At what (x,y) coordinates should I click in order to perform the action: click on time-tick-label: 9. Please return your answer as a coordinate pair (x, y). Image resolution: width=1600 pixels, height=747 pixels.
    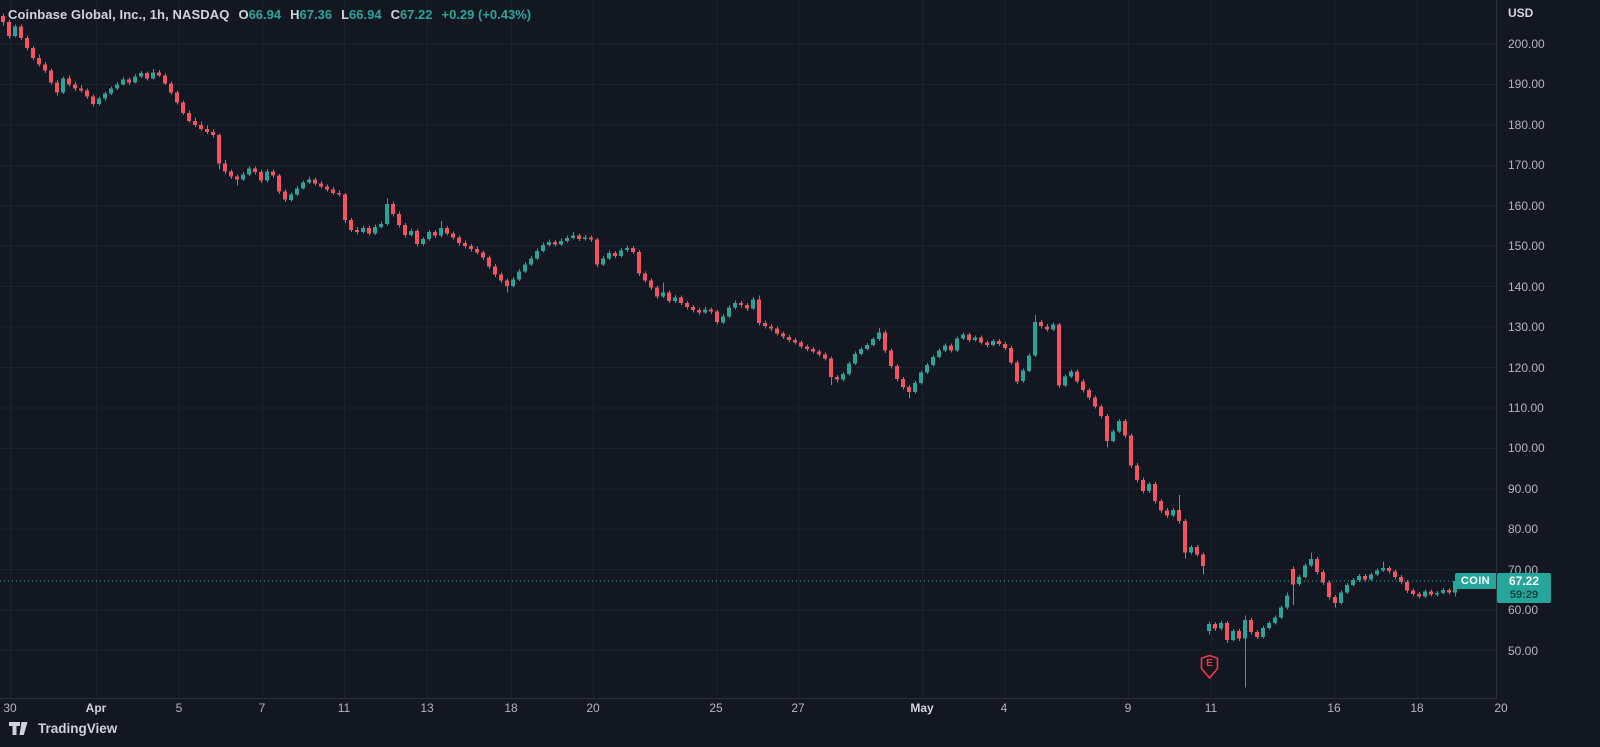
    Looking at the image, I should click on (1128, 708).